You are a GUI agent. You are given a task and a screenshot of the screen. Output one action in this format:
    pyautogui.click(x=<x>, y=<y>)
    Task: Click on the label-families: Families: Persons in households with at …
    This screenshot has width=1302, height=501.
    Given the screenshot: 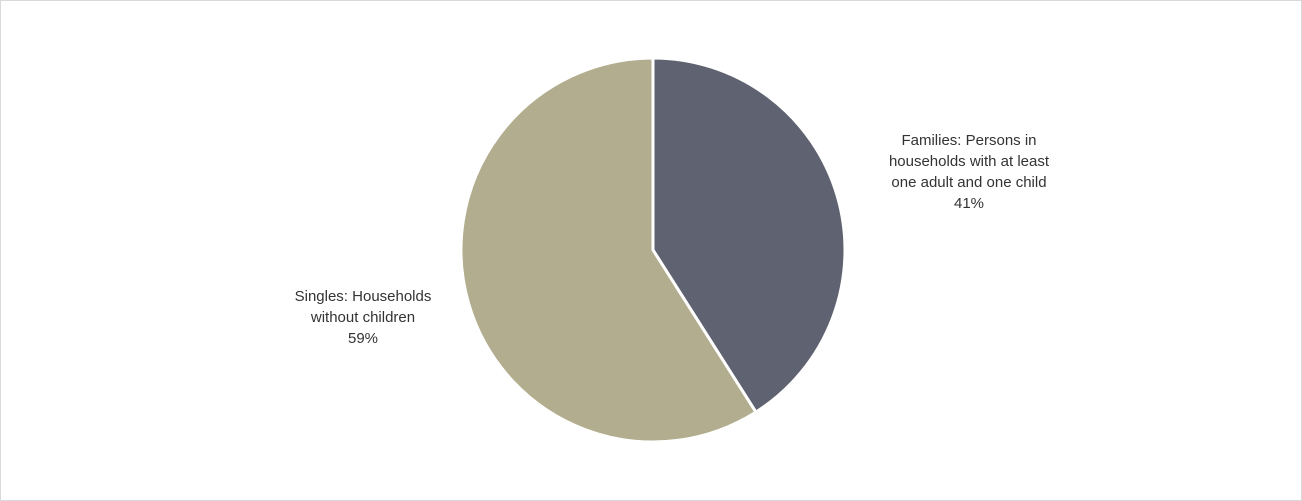 What is the action you would take?
    pyautogui.click(x=969, y=172)
    